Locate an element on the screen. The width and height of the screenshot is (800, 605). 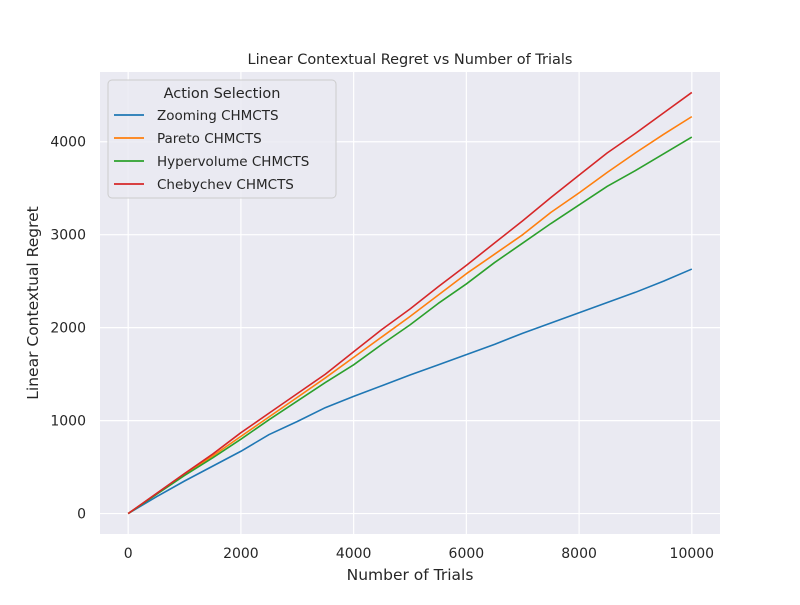
x-tick-label: 10000 is located at coordinates (692, 554).